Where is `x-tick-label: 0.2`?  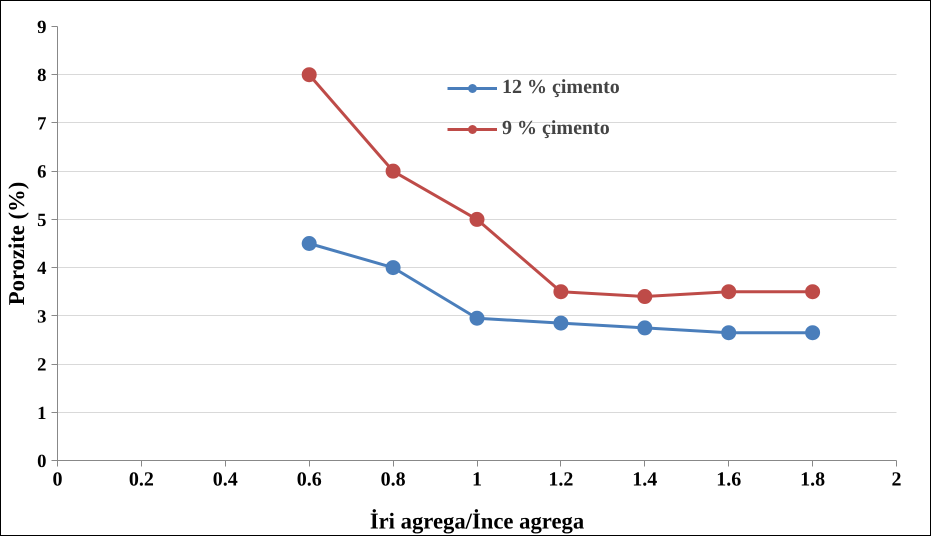
x-tick-label: 0.2 is located at coordinates (141, 479).